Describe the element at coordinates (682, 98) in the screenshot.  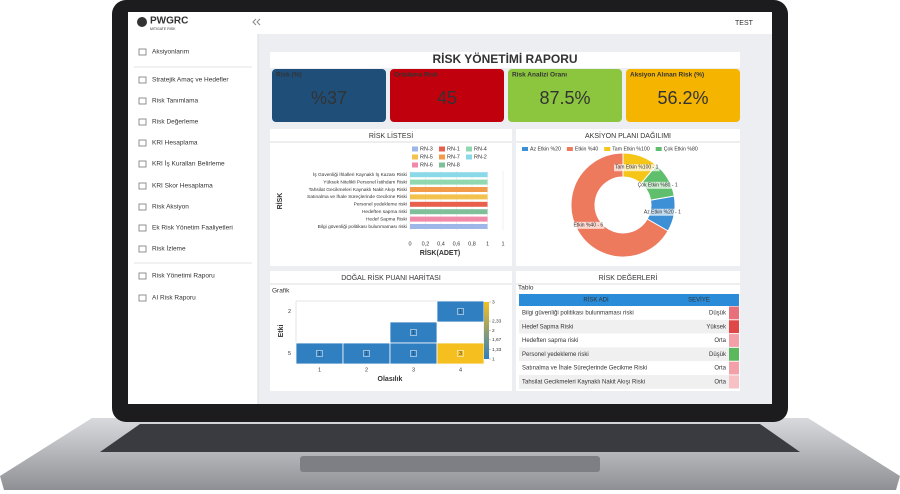
I see `kpi-value: 56.2%` at that location.